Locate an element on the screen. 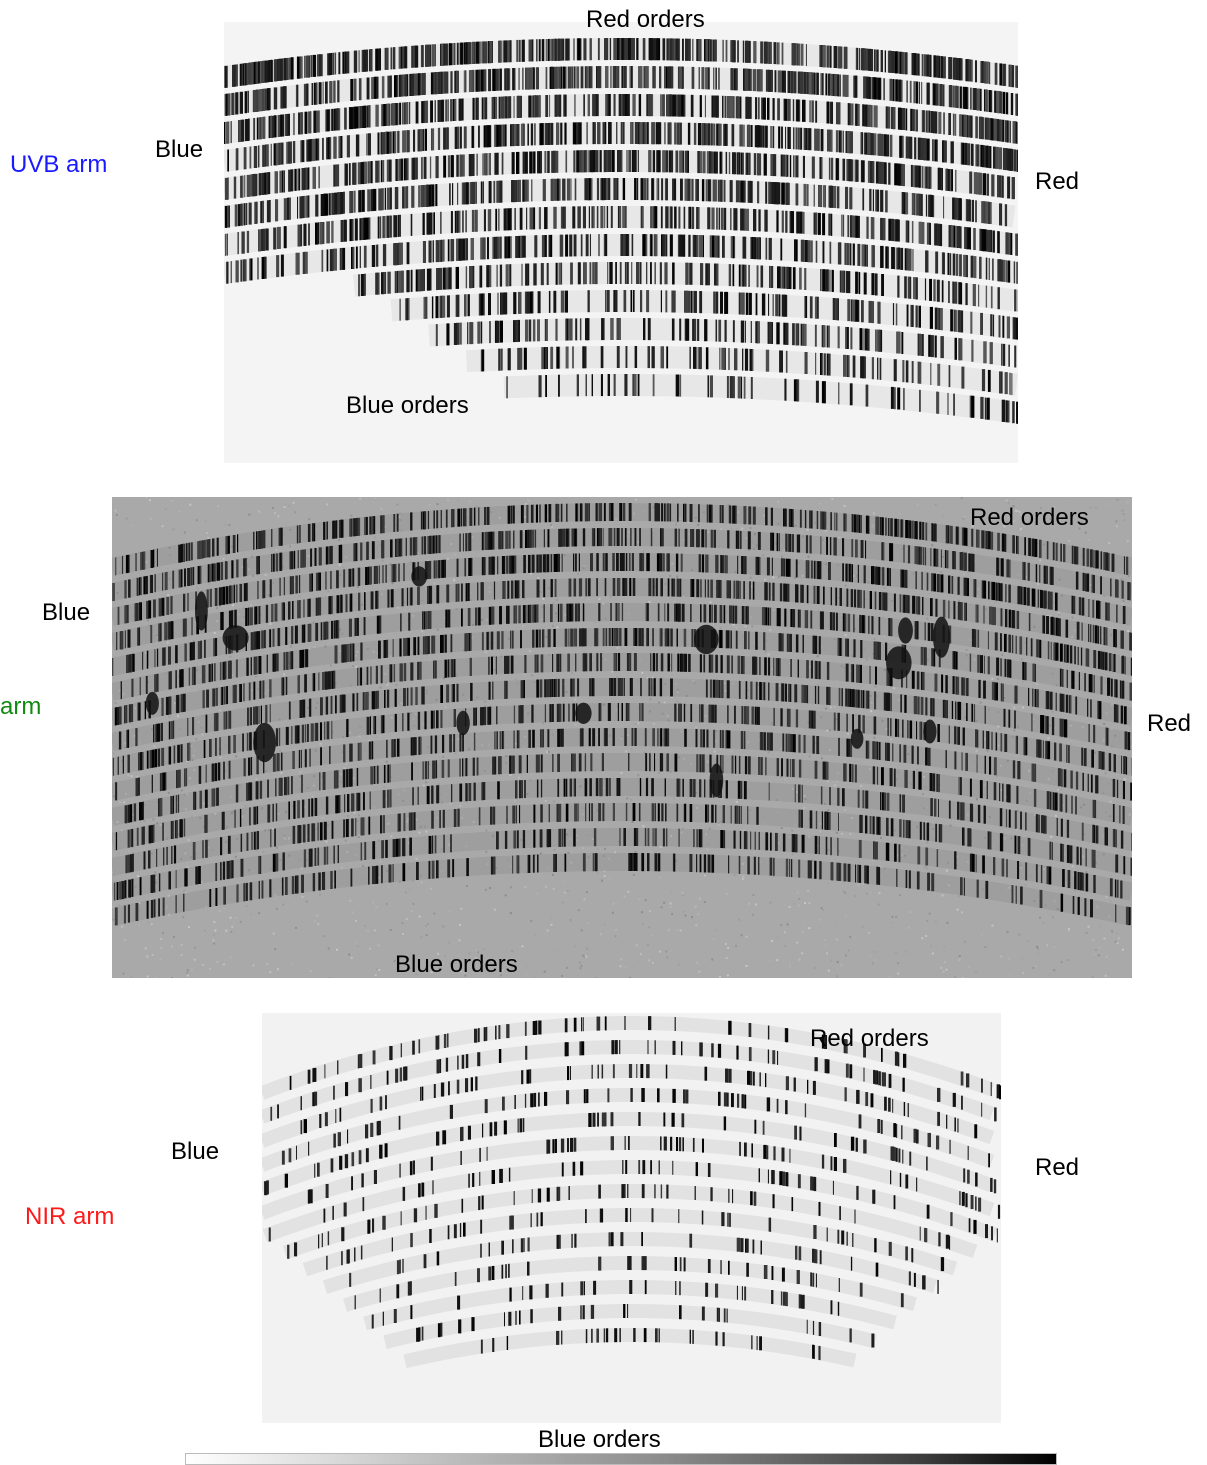 Image resolution: width=1207 pixels, height=1465 pixels. vis-arm-label: arm is located at coordinates (21, 706).